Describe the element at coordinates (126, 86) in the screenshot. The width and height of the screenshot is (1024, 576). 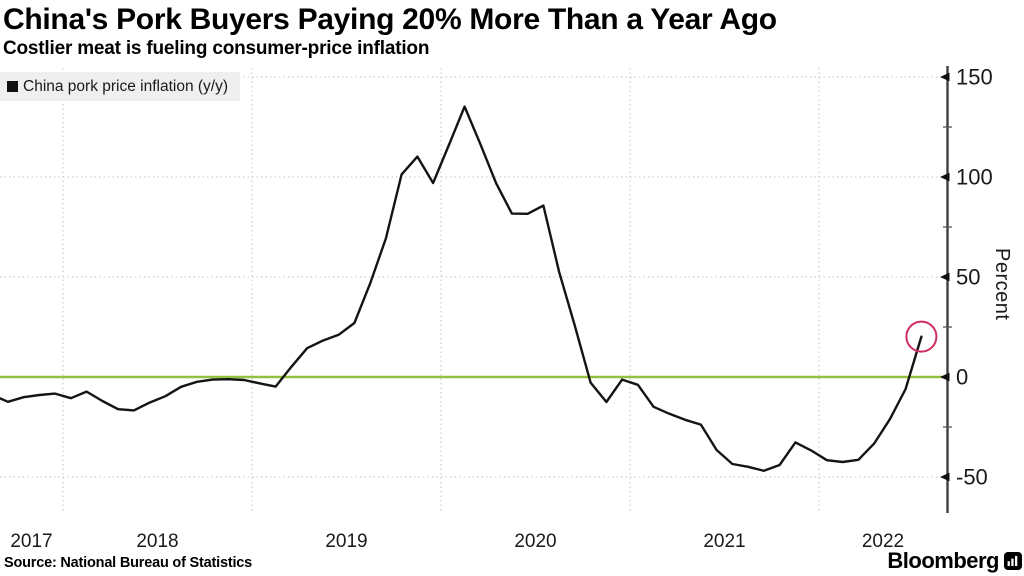
I see `legend-label: China pork price inflation (y/y)` at that location.